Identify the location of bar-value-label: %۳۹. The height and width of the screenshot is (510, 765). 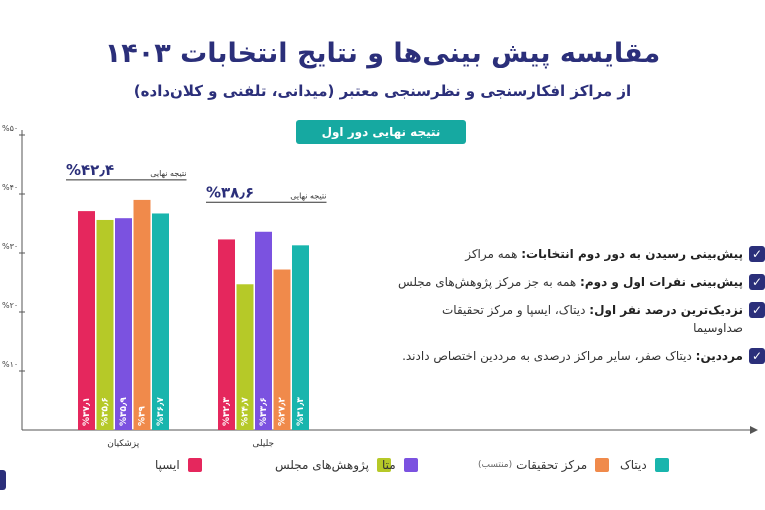
(143, 415).